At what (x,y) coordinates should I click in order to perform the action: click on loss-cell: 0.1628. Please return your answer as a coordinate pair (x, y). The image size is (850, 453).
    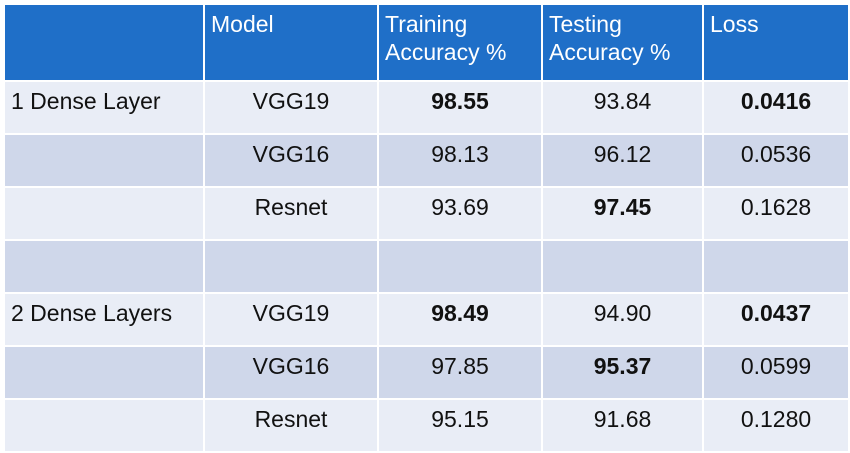
    Looking at the image, I should click on (776, 213).